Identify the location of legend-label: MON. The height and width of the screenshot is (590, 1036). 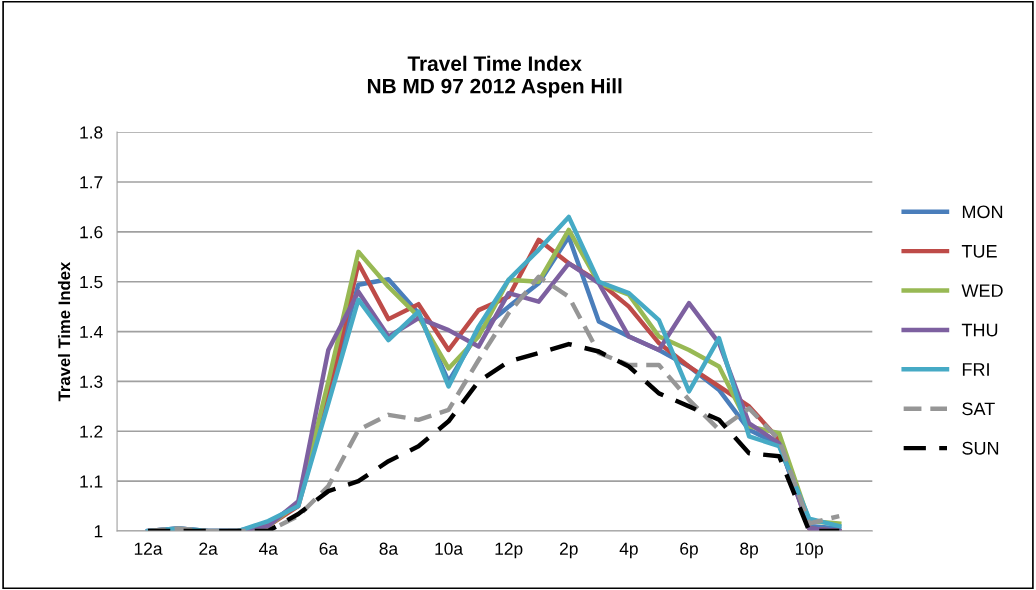
(982, 212).